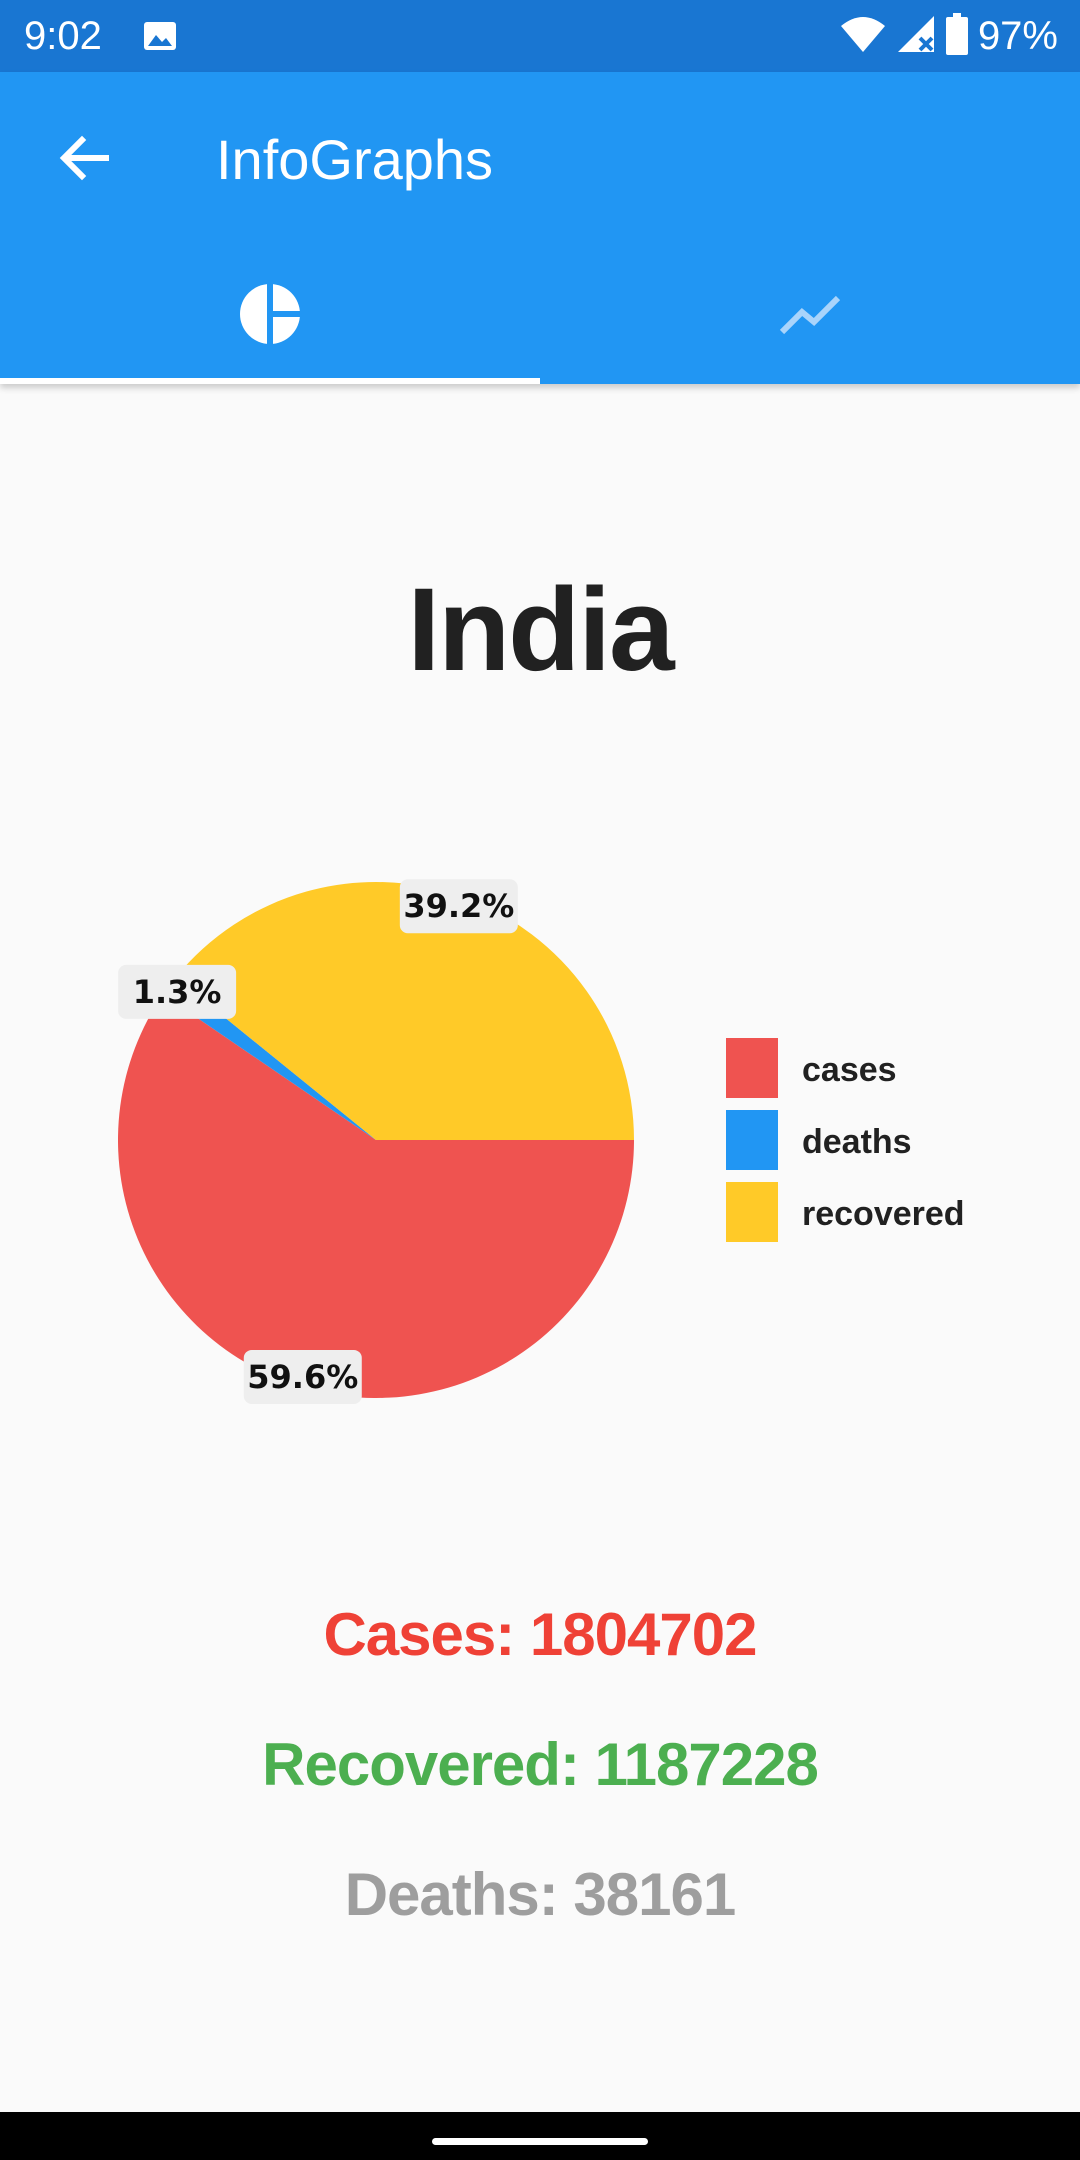 Image resolution: width=1080 pixels, height=2160 pixels. Describe the element at coordinates (405, 1010) in the screenshot. I see `pie-slice-recovered` at that location.